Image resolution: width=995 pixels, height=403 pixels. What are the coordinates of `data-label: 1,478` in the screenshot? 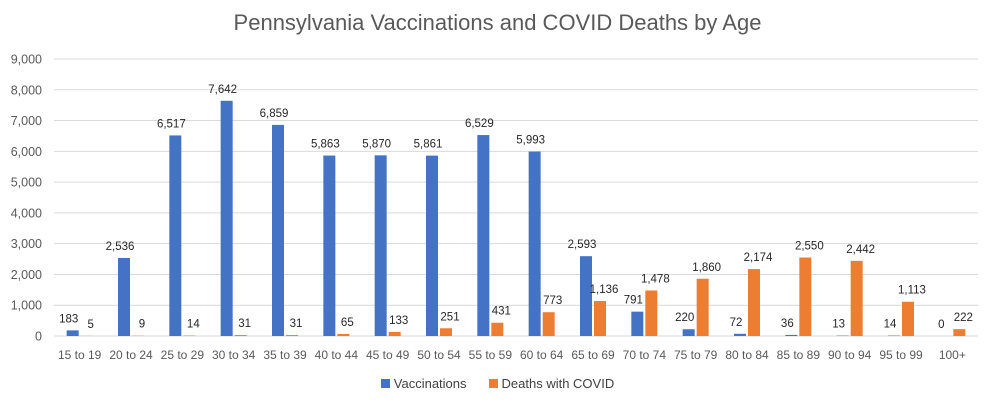 It's located at (655, 280).